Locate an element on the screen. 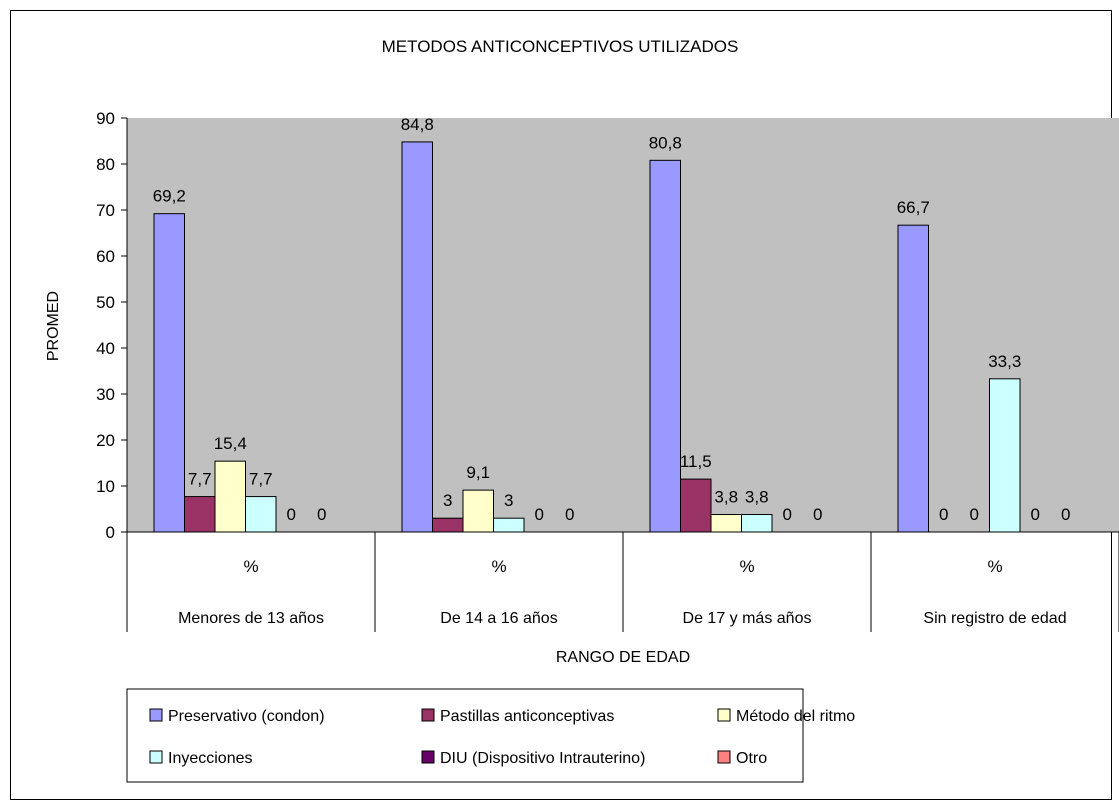 The height and width of the screenshot is (800, 1119). y-tick-label: 90 is located at coordinates (105, 118).